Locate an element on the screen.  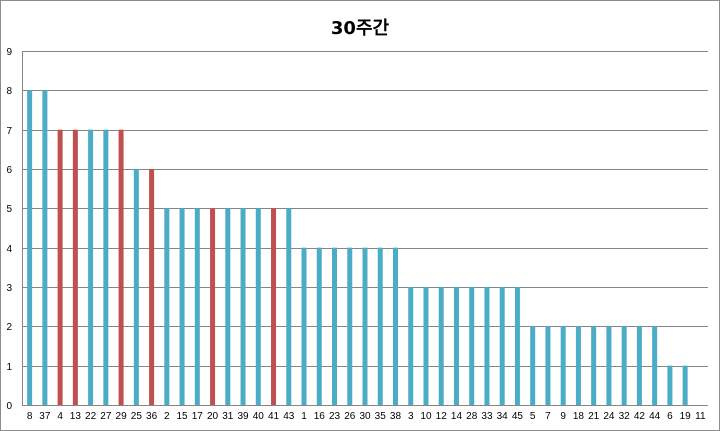
x-tick-label: 1 is located at coordinates (304, 416).